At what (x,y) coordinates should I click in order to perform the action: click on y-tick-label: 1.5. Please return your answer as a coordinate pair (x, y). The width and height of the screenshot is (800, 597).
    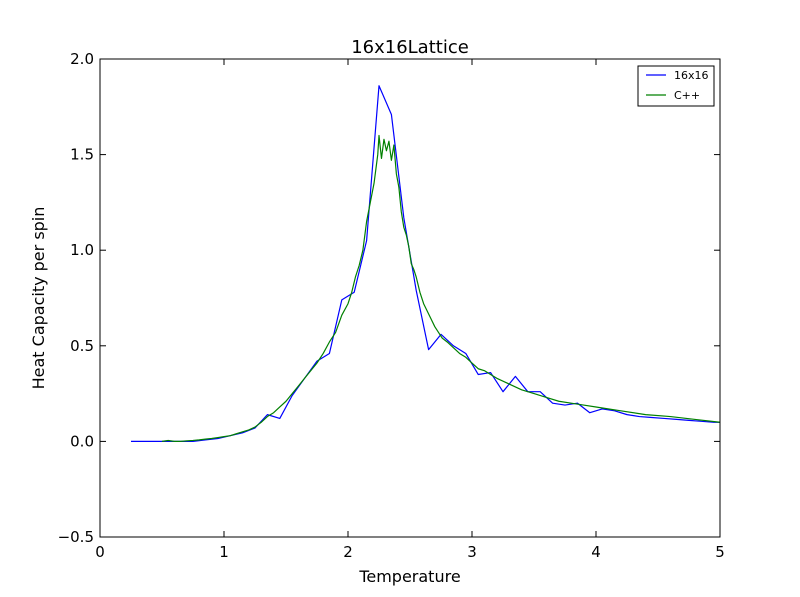
    Looking at the image, I should click on (82, 155).